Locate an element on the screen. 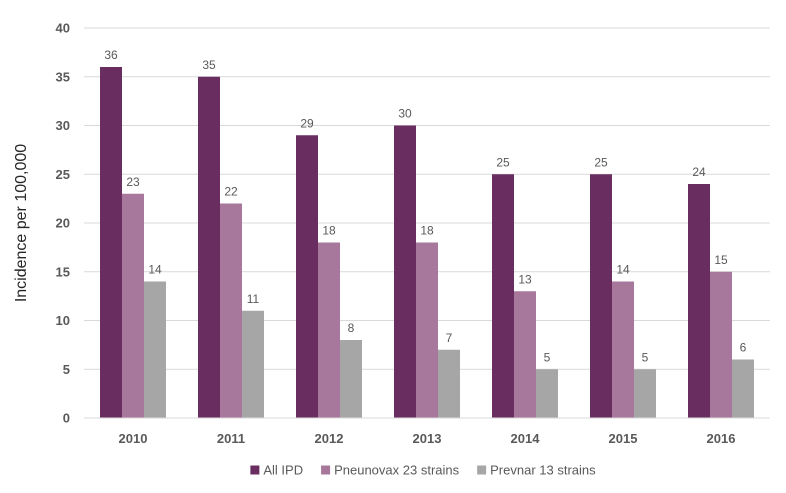 The image size is (786, 493). bar-prevnar-13-strains-2015 is located at coordinates (645, 393).